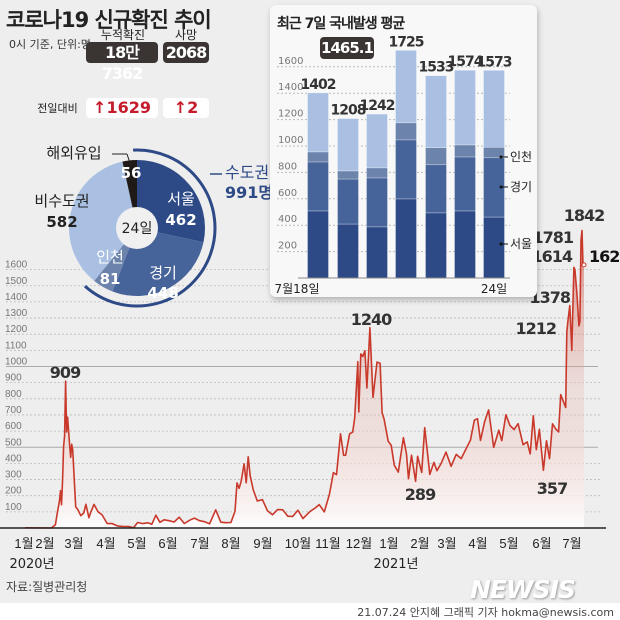 The height and width of the screenshot is (620, 620). Describe the element at coordinates (262, 543) in the screenshot. I see `x-tick-label: 9월` at that location.